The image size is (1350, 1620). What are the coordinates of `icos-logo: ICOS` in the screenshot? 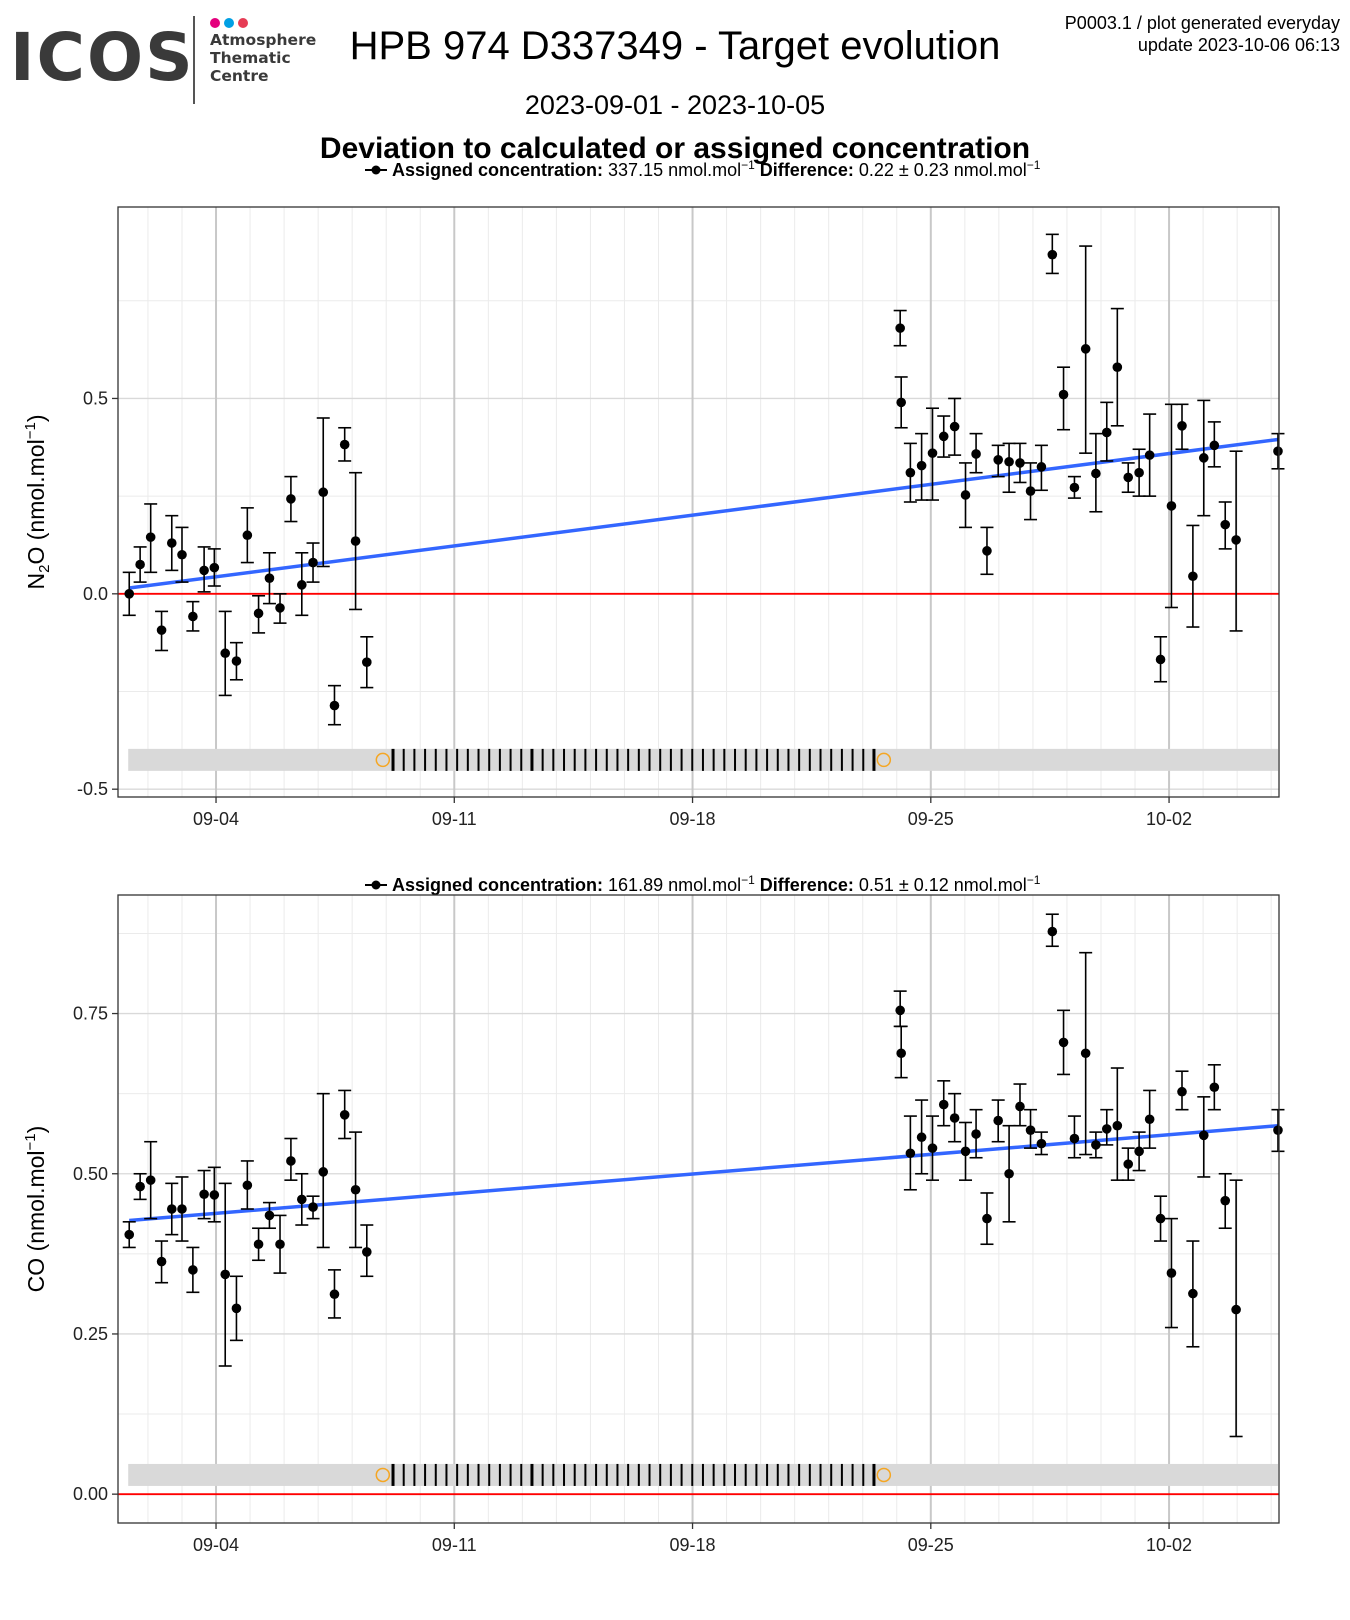 It's located at (102, 57).